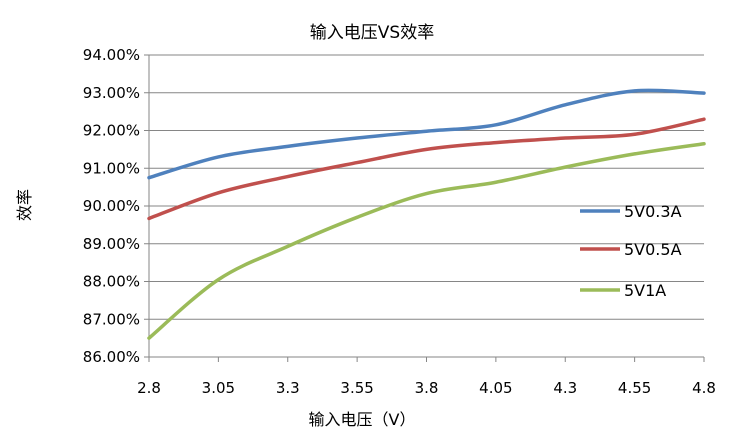 Image resolution: width=745 pixels, height=447 pixels. I want to click on chart-title: 输入电压VS效率, so click(372, 33).